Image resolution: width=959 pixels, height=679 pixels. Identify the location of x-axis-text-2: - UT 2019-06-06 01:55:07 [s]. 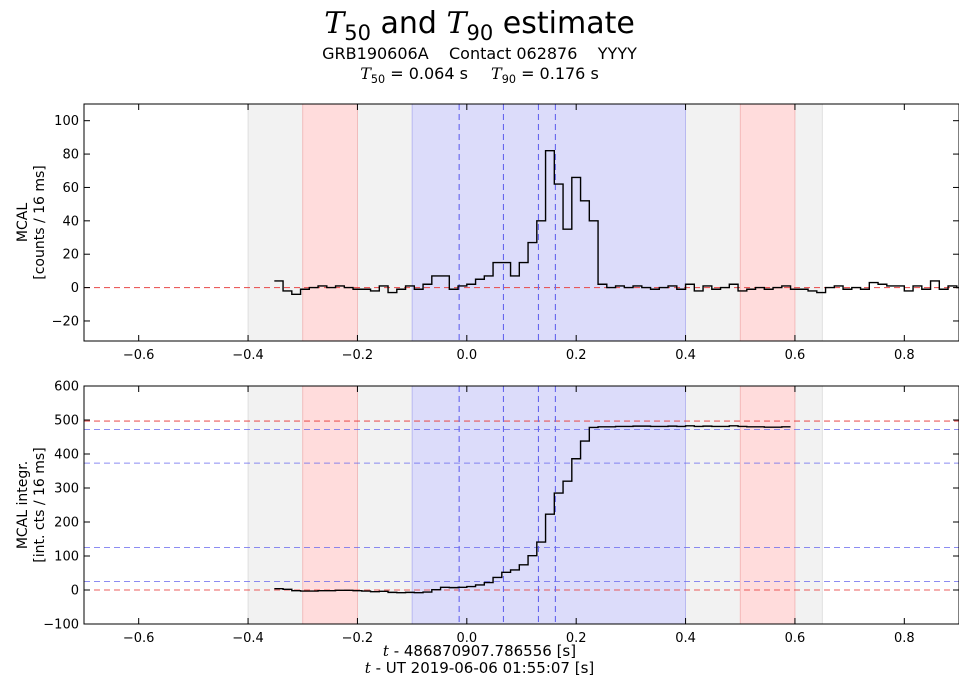
(485, 668).